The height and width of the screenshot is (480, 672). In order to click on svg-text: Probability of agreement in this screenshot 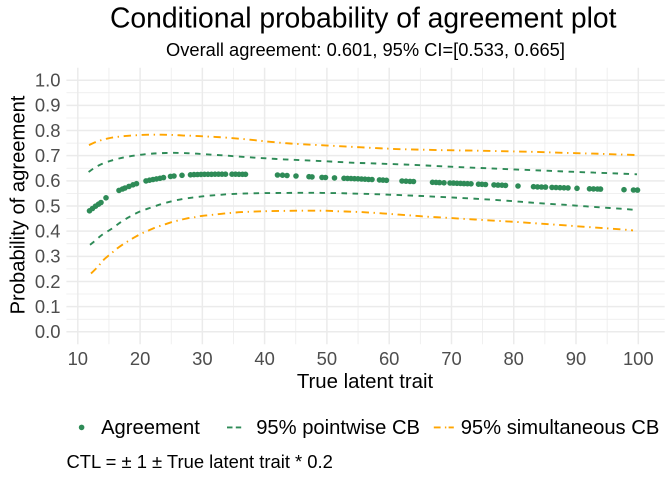, I will do `click(19, 204)`.